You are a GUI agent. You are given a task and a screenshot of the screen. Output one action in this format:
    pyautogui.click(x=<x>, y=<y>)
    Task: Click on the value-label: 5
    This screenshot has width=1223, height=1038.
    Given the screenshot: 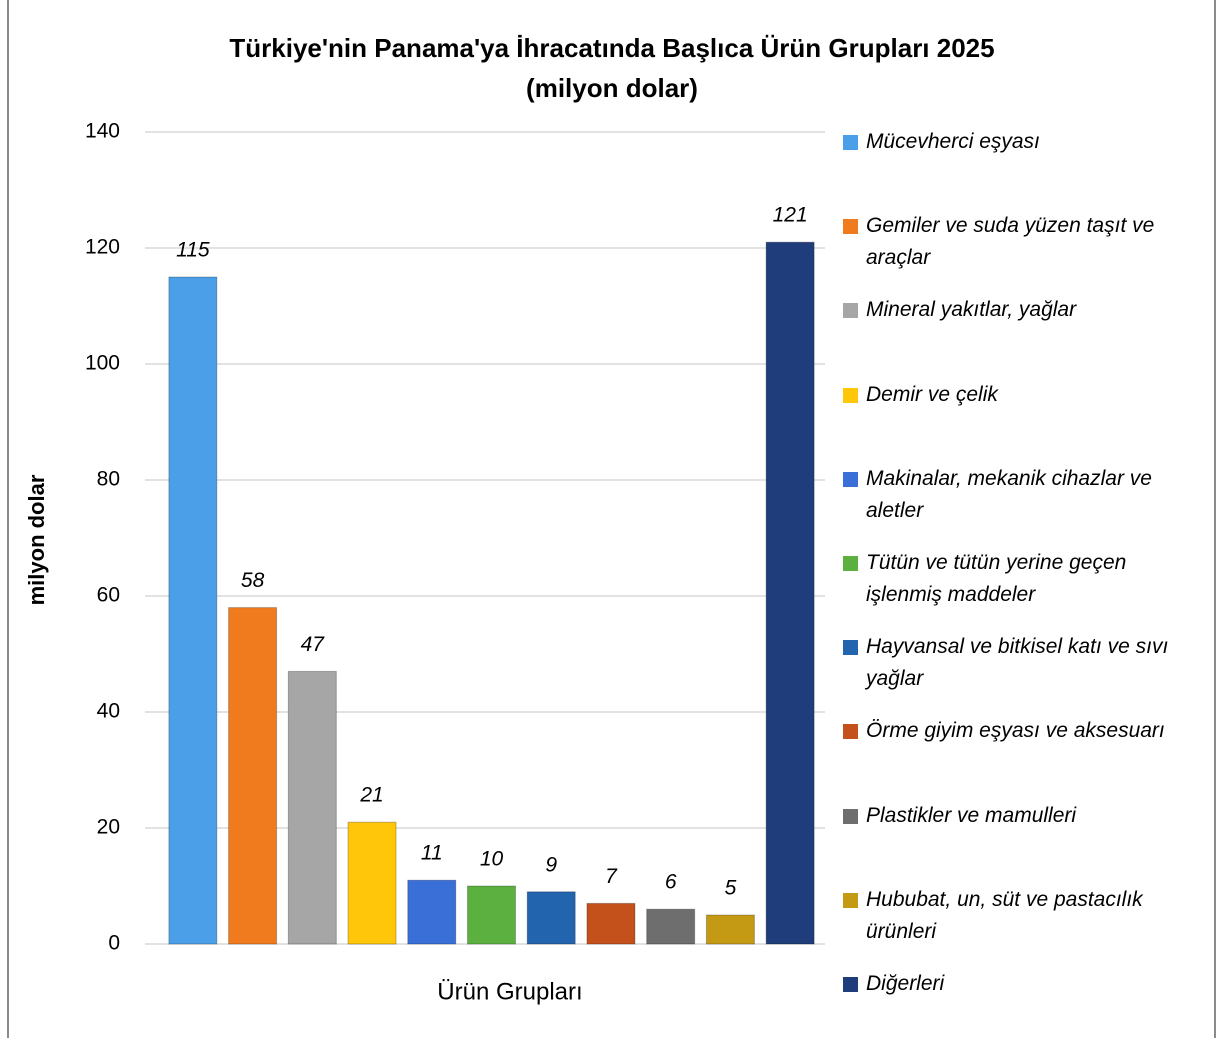 What is the action you would take?
    pyautogui.click(x=731, y=888)
    